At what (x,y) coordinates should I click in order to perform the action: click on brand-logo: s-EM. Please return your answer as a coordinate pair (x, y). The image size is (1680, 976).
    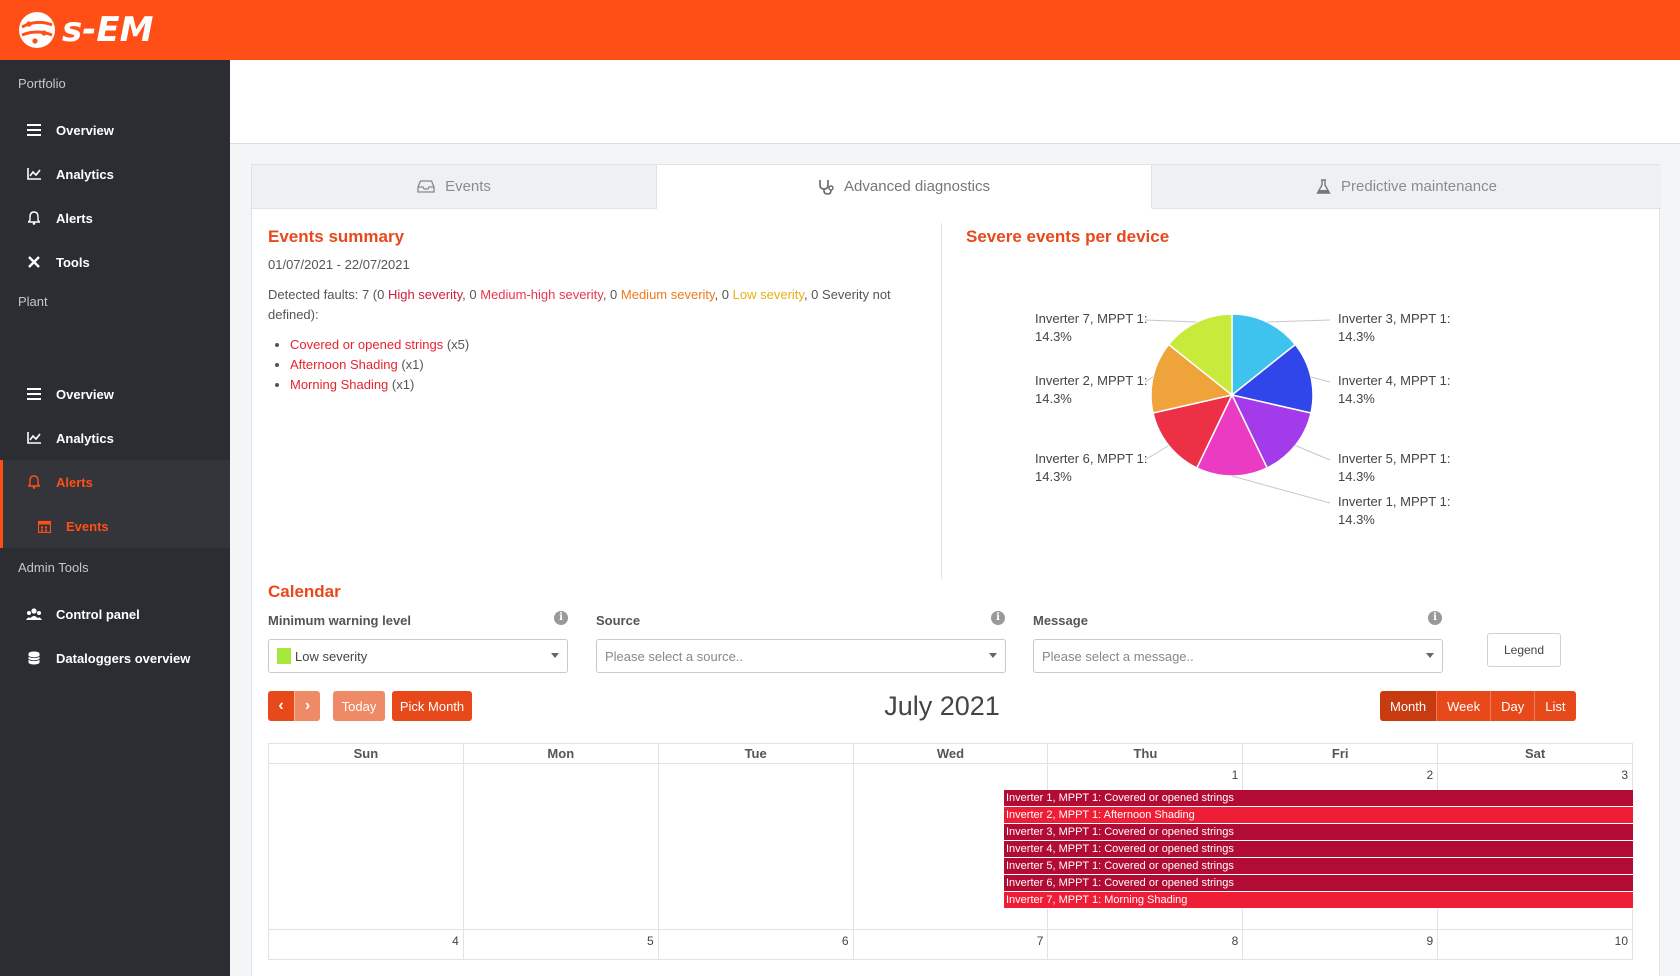
    Looking at the image, I should click on (85, 30).